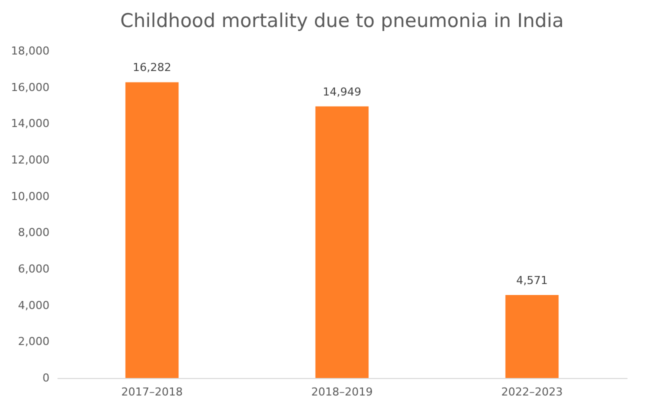 The height and width of the screenshot is (405, 647). I want to click on data-label: 14,949, so click(342, 91).